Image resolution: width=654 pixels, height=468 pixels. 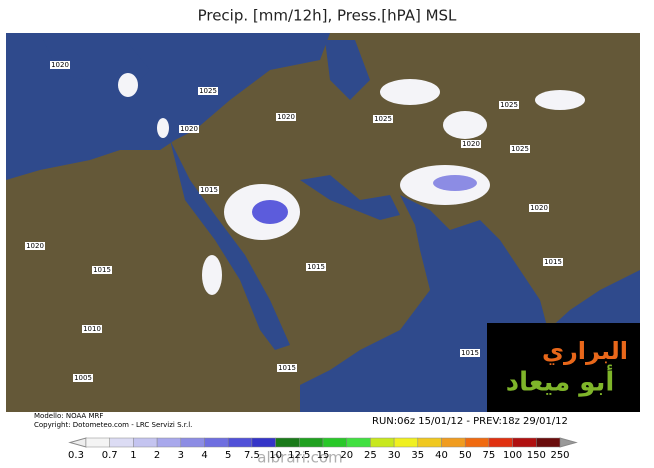 I want to click on model: Modello: NOAA MRF, so click(x=68, y=416).